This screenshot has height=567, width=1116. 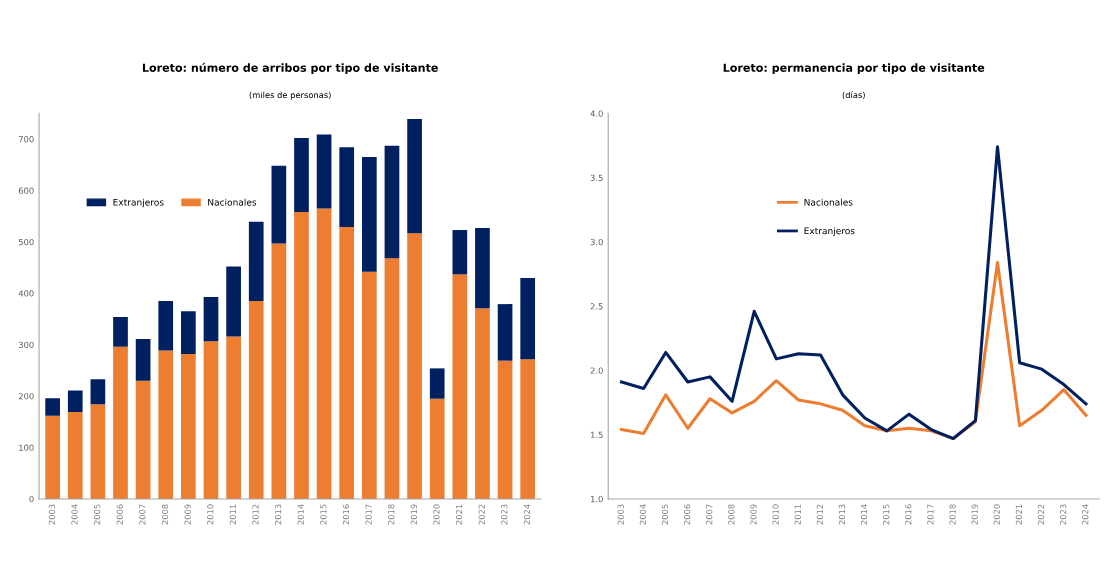 What do you see at coordinates (1085, 514) in the screenshot?
I see `x-tick-label: 2024` at bounding box center [1085, 514].